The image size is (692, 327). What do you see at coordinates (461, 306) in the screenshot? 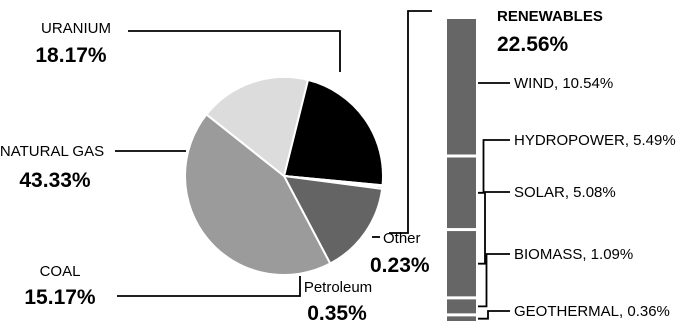
I see `bar-segment-biomass` at bounding box center [461, 306].